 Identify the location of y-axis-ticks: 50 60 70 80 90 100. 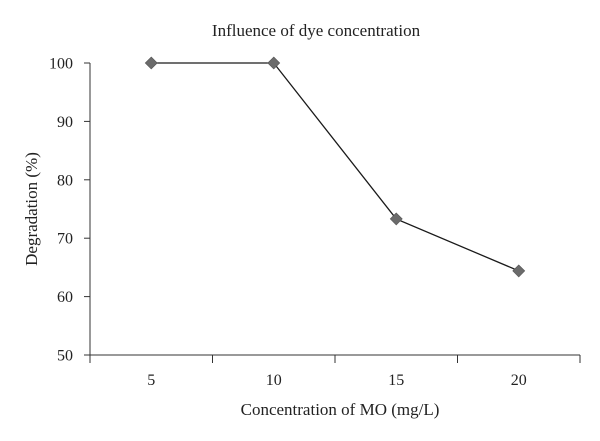
(69, 210).